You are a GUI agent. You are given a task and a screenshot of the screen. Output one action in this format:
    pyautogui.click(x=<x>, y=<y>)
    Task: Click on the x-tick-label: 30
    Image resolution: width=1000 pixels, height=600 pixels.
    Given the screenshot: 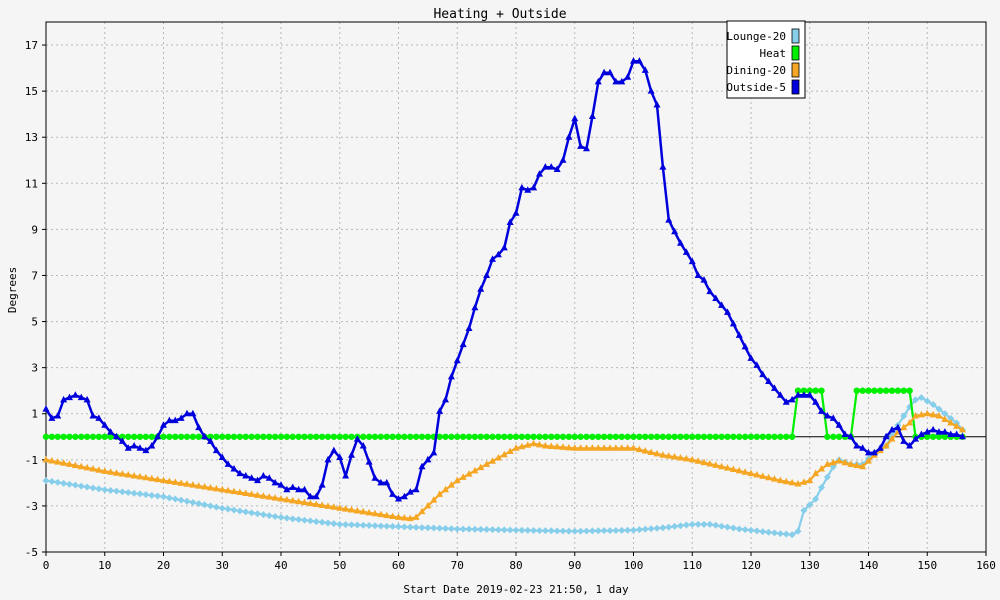 What is the action you would take?
    pyautogui.click(x=222, y=565)
    